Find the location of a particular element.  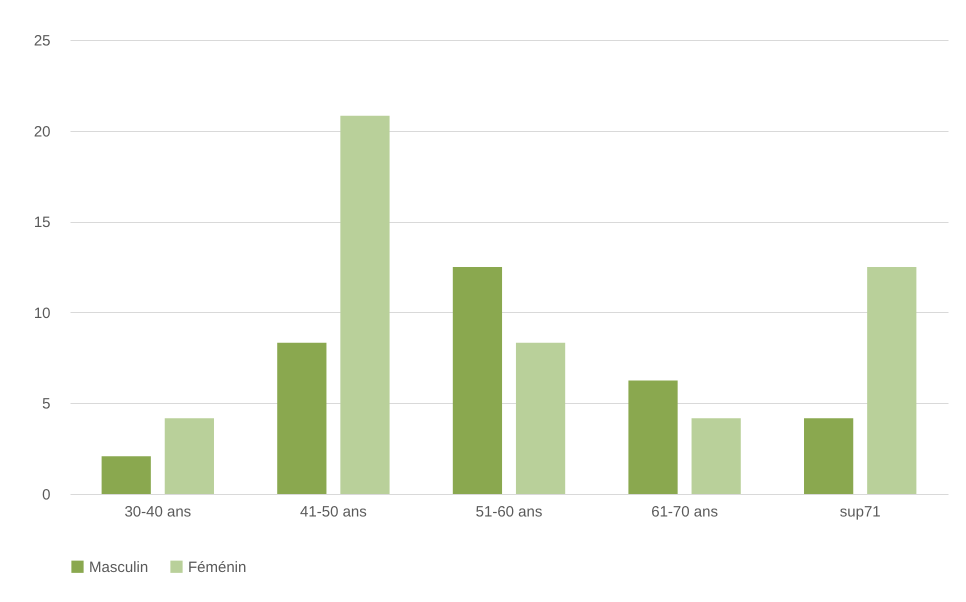

y-tick-label: 15 is located at coordinates (42, 223).